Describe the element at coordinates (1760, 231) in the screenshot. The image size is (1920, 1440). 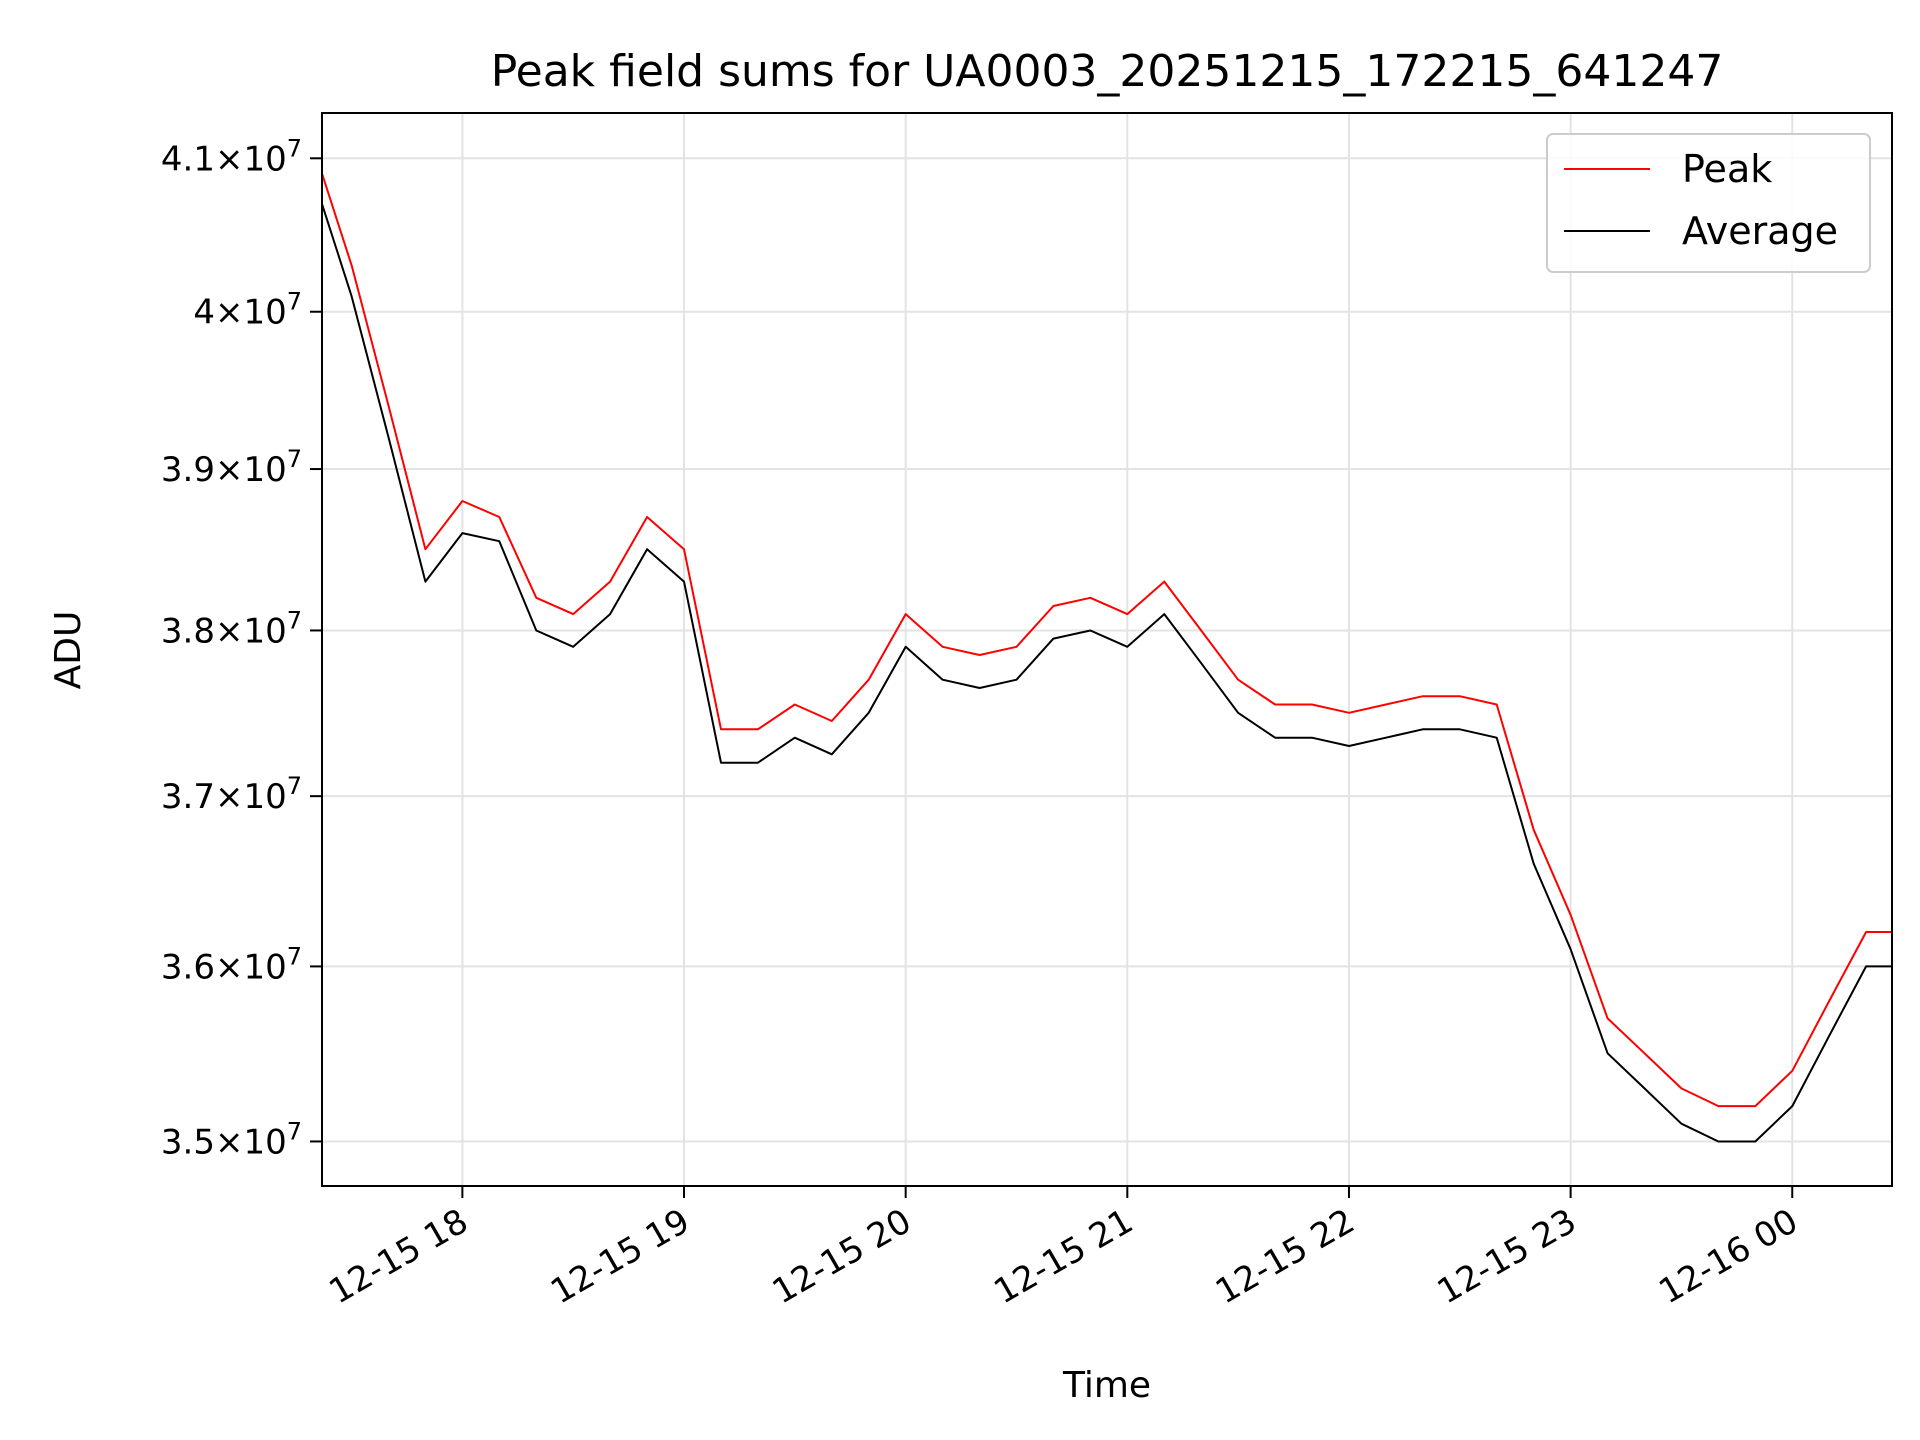
I see `legend-average-label: Average` at that location.